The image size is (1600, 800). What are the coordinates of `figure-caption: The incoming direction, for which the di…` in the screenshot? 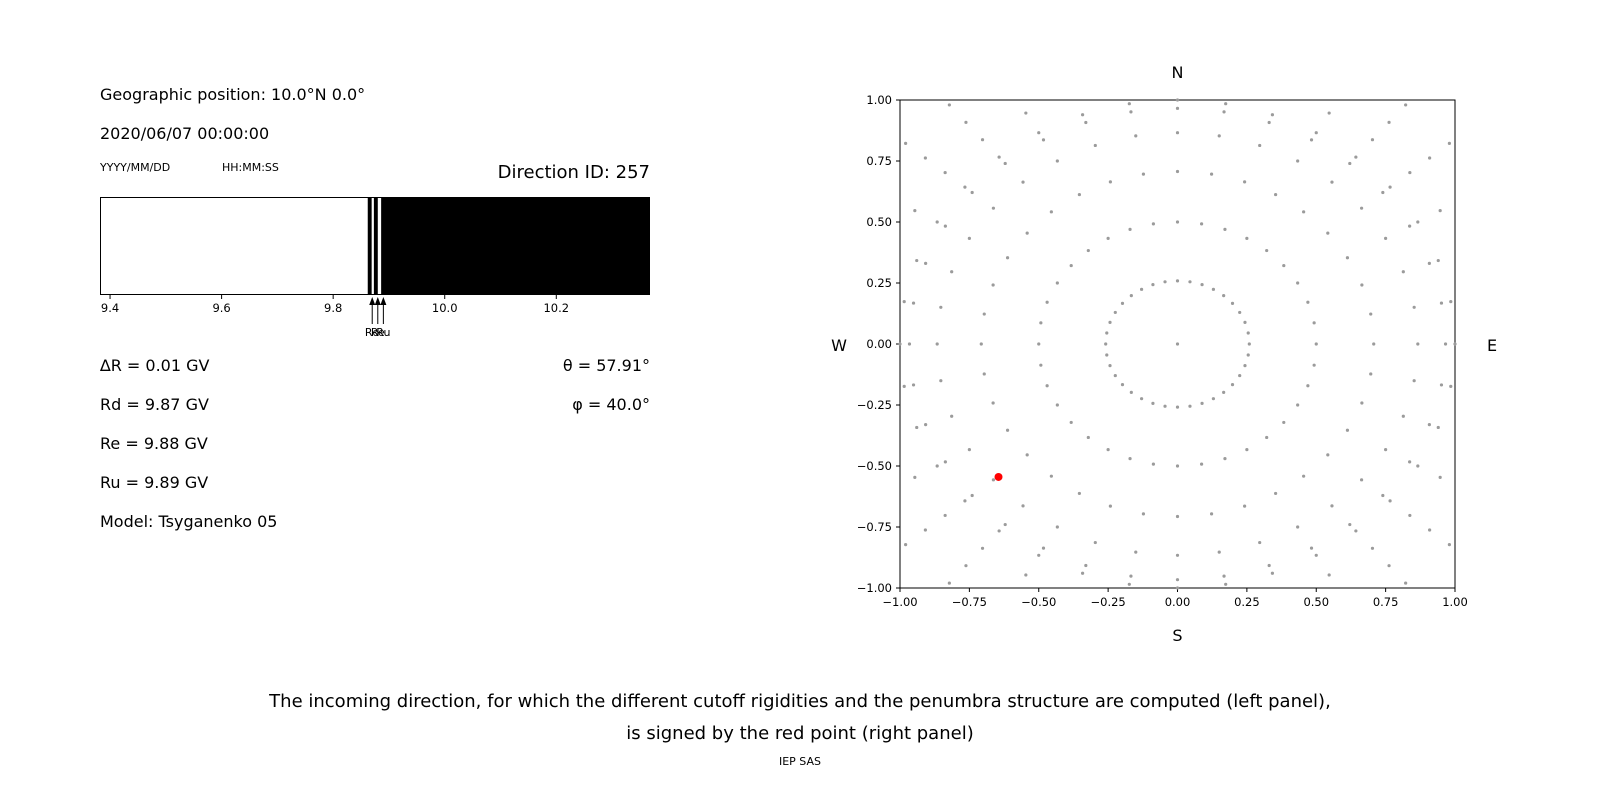 It's located at (800, 718).